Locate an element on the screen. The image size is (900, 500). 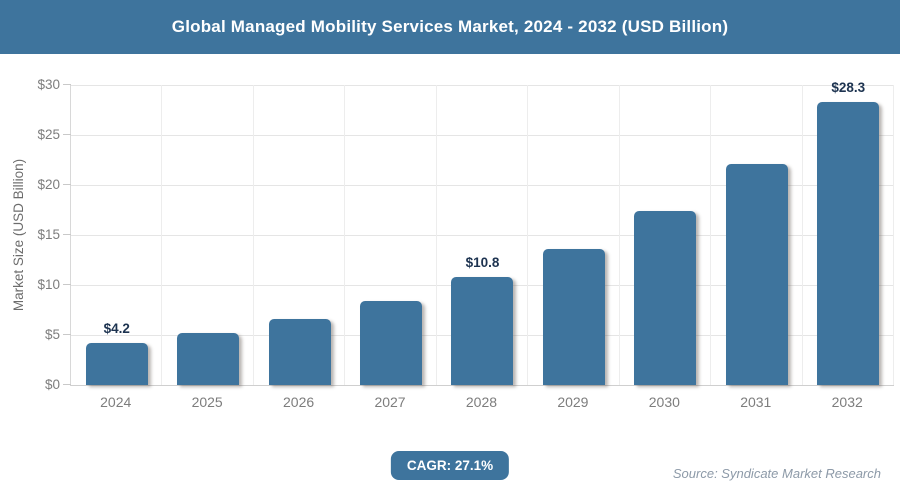
bar-2029 is located at coordinates (573, 317).